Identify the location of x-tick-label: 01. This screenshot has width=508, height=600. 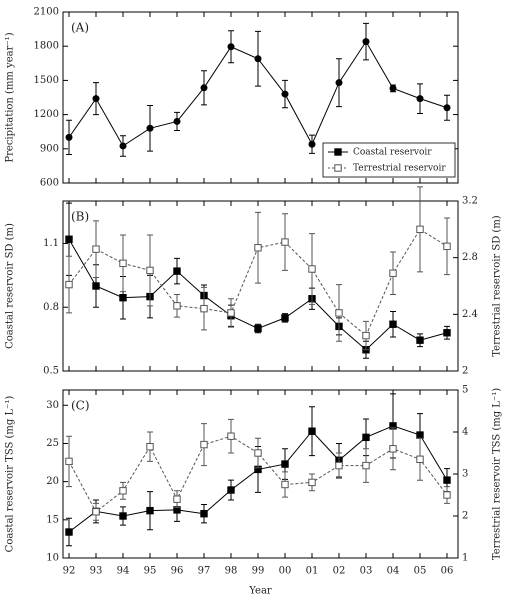
(312, 571).